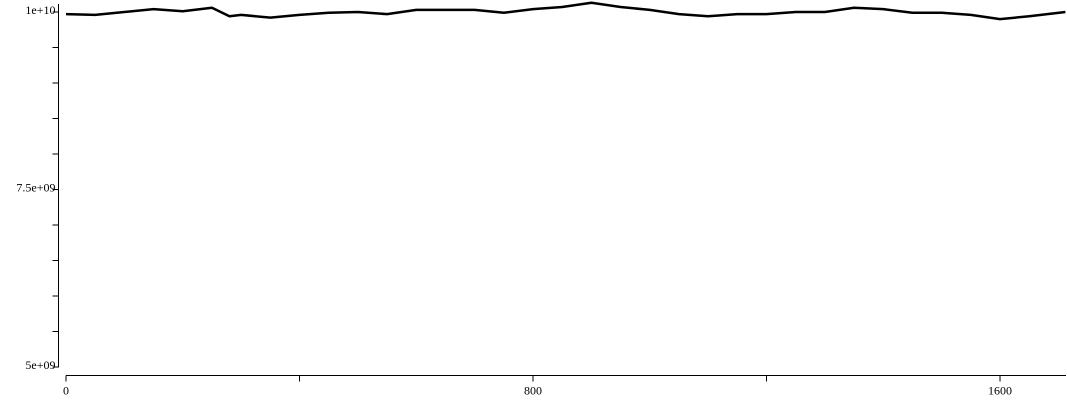  Describe the element at coordinates (66, 390) in the screenshot. I see `x-tick-label: 0` at that location.